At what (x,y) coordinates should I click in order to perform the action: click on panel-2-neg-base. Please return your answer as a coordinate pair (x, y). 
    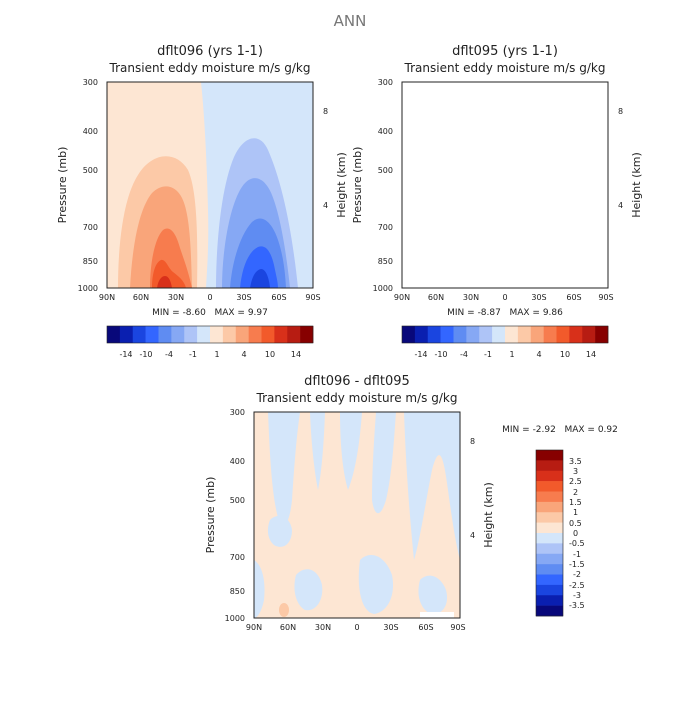
    Looking at the image, I should click on (552, 185).